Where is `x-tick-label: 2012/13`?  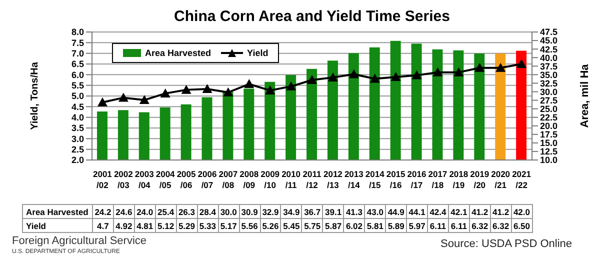 x-tick-label: 2012/13 is located at coordinates (333, 179).